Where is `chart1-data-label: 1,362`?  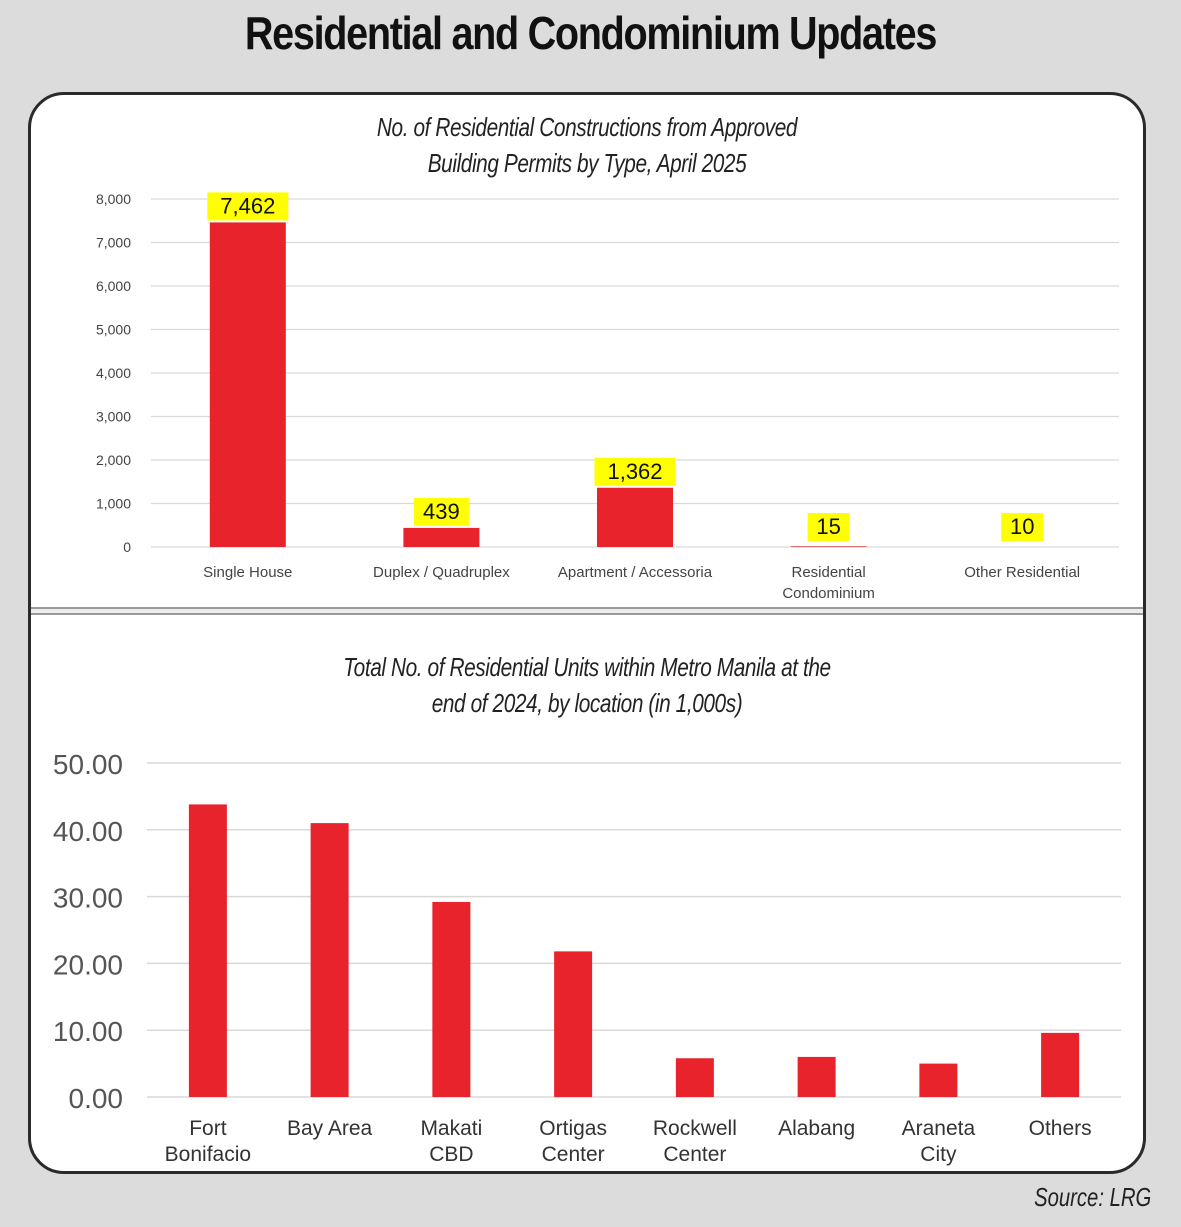
chart1-data-label: 1,362 is located at coordinates (634, 471).